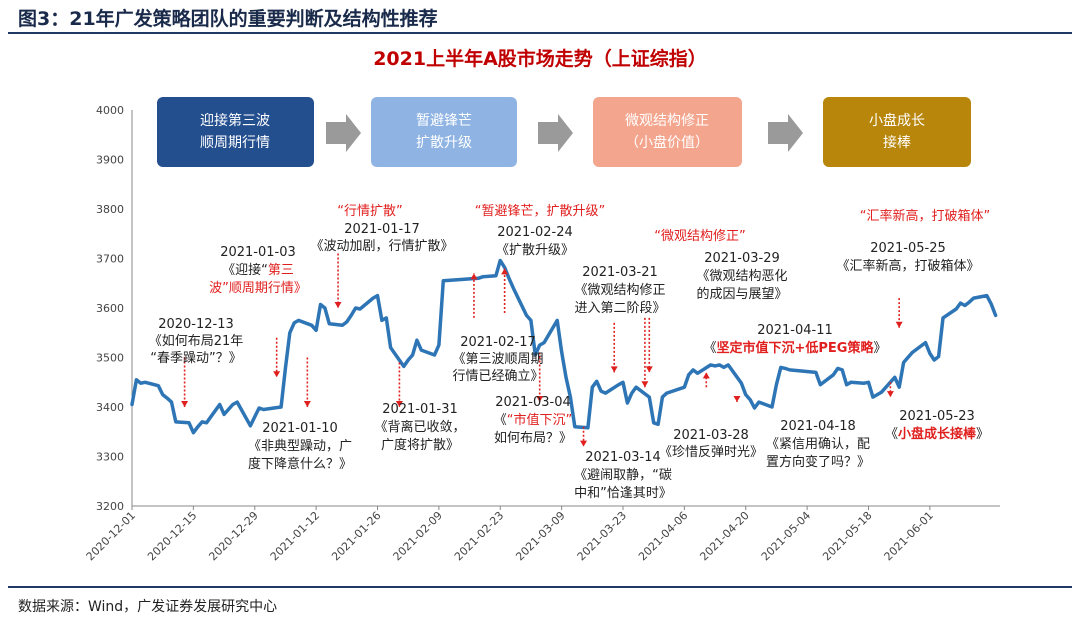 Image resolution: width=1080 pixels, height=619 pixels. Describe the element at coordinates (818, 426) in the screenshot. I see `ann-14-date: 2021-04-18` at that location.